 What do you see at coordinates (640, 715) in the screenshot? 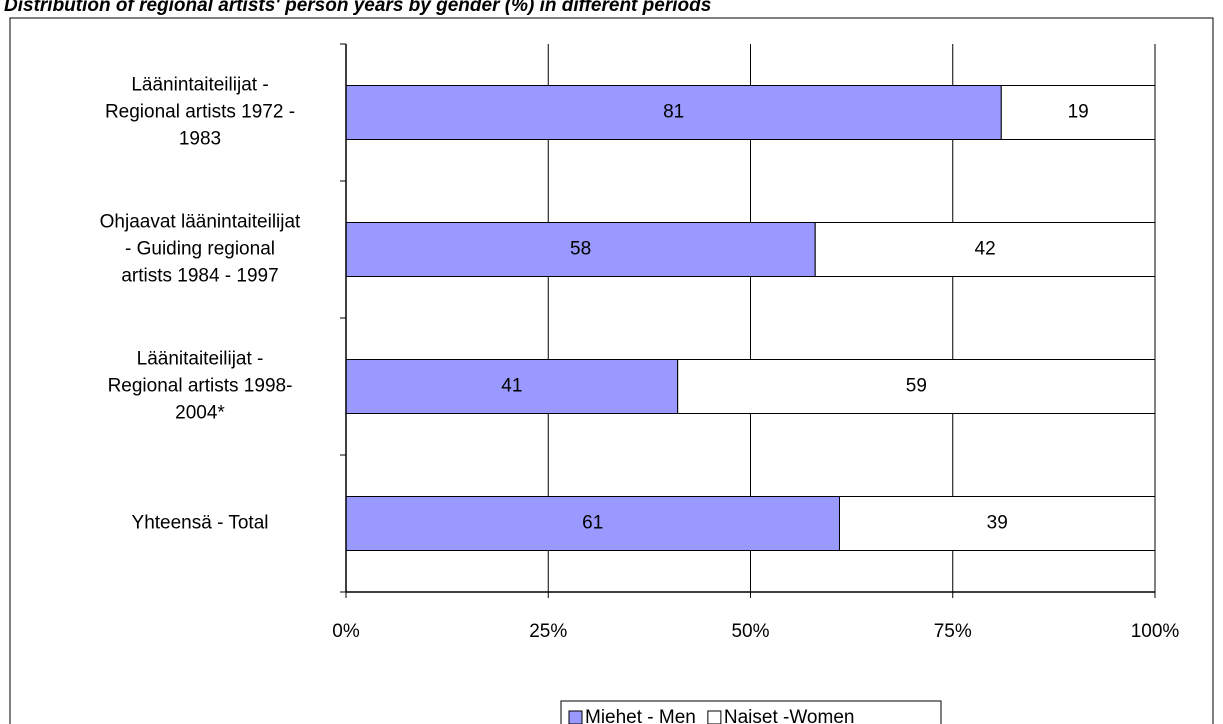
I see `legend-label: Miehet - Men` at bounding box center [640, 715].